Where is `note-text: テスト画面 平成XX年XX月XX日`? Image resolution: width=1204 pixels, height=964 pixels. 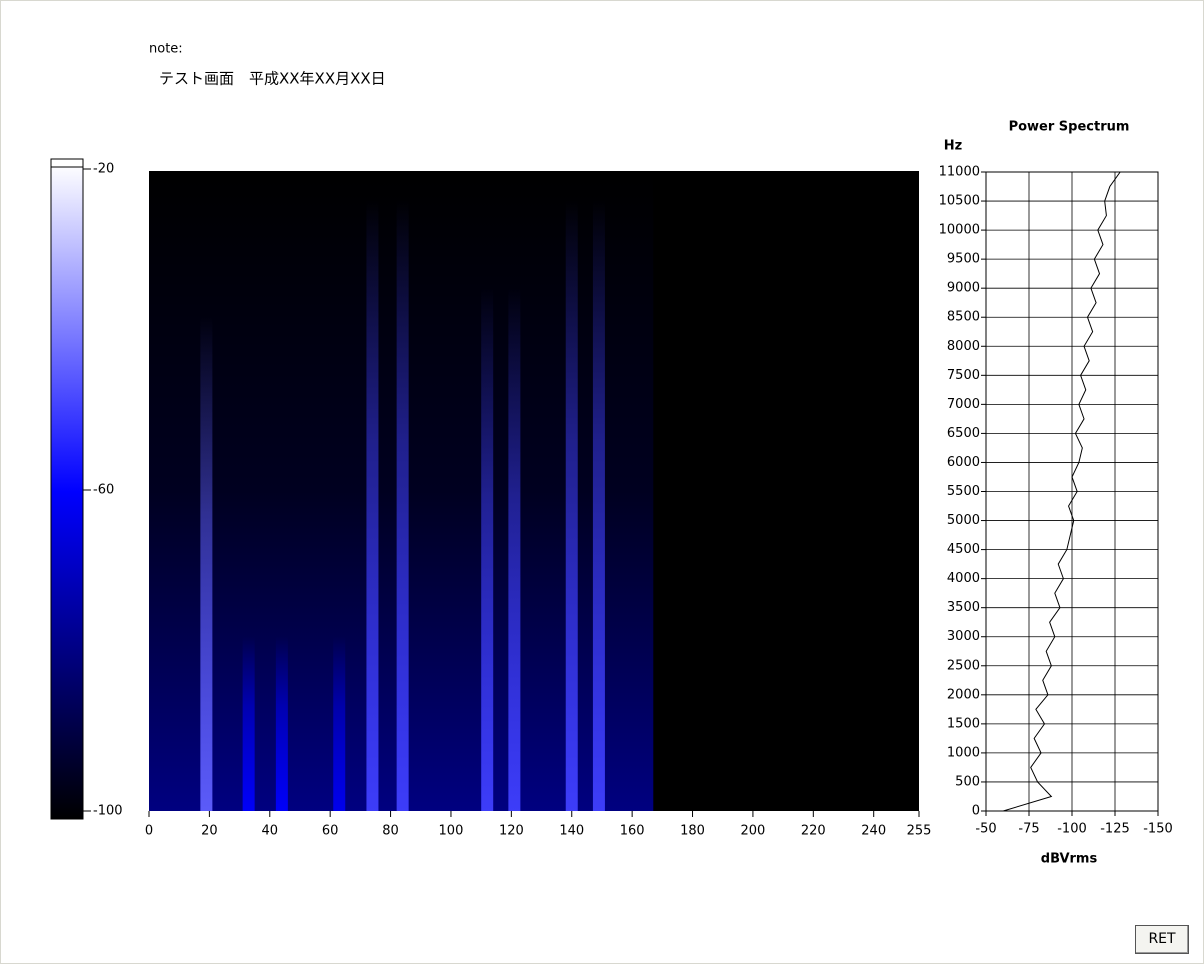 note-text: テスト画面 平成XX年XX月XX日 is located at coordinates (272, 79).